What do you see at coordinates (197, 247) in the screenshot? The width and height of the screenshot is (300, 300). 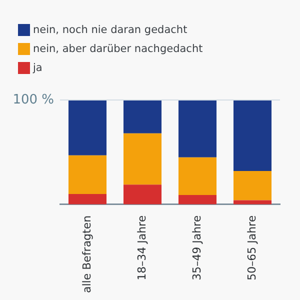 I see `x-tick-label: 35–49 Jahre` at bounding box center [197, 247].